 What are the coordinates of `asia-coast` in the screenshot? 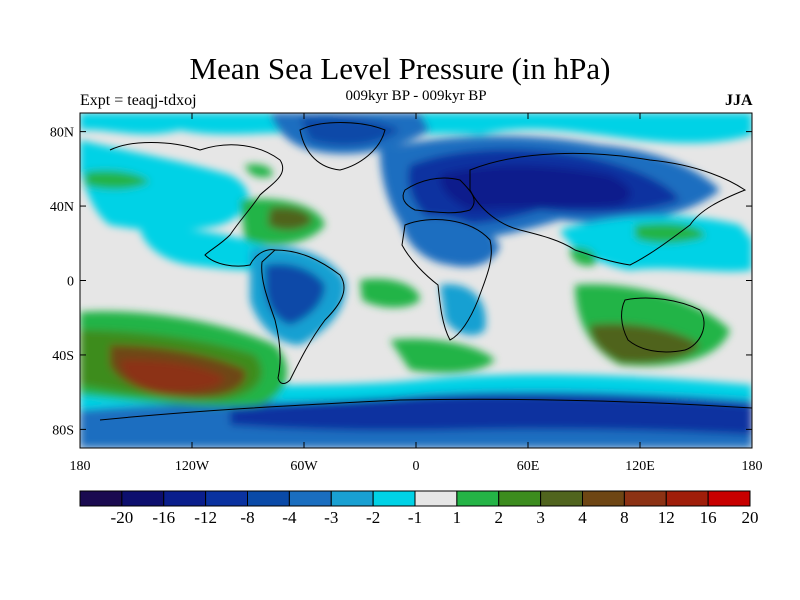 It's located at (608, 209).